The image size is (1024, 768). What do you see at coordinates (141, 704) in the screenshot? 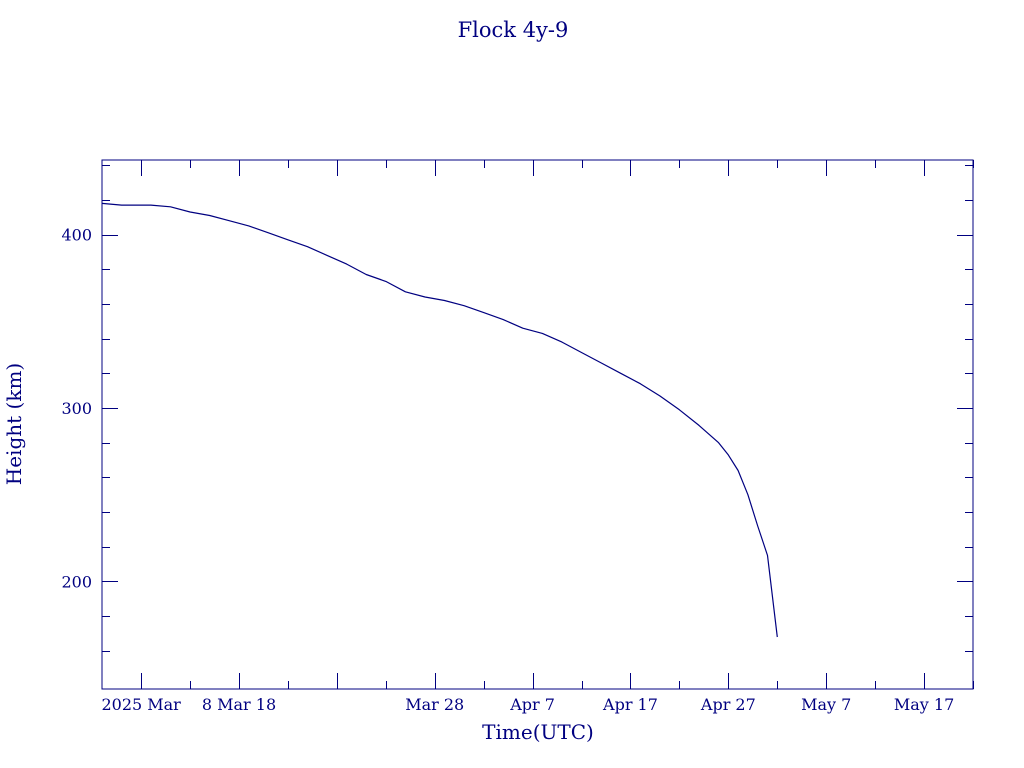
I see `x-tick-label: 2025 Mar` at bounding box center [141, 704].